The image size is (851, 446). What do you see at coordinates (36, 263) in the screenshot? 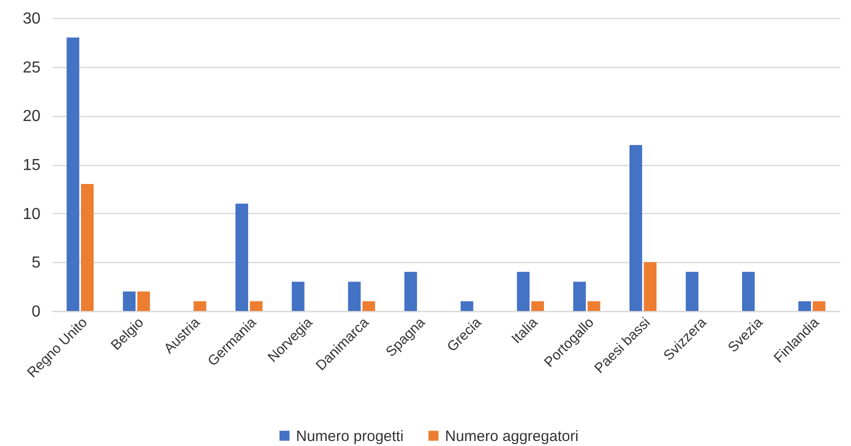
I see `y-tick-label: 5` at bounding box center [36, 263].